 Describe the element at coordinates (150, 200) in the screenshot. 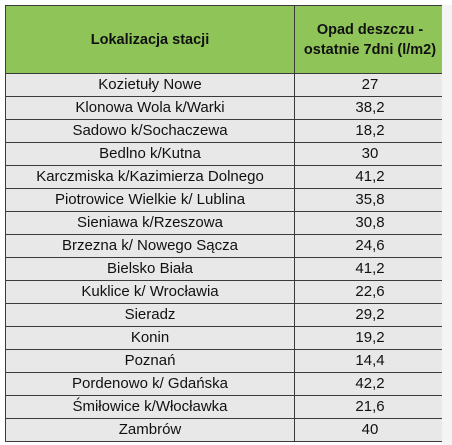

I see `cell-location: Piotrowice Wielkie k/ Lublina` at that location.